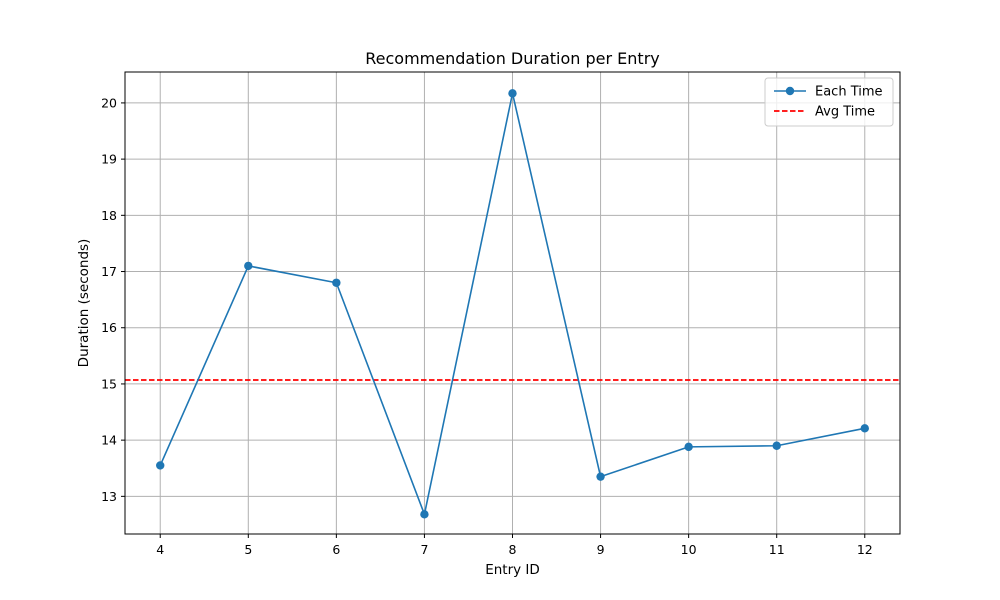 The height and width of the screenshot is (600, 1000). What do you see at coordinates (109, 383) in the screenshot?
I see `y-tick-label: 15` at bounding box center [109, 383].